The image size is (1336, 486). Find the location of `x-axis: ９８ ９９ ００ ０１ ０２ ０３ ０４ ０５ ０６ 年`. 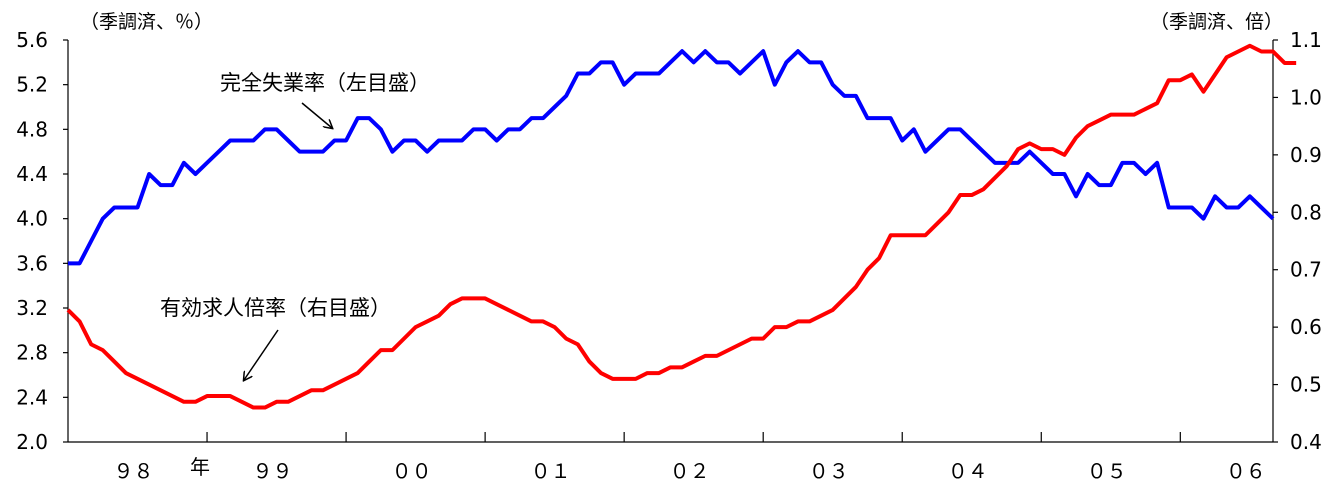

x-axis: ９８ ９９ ００ ０１ ０２ ０３ ０４ ０５ ０６ 年 is located at coordinates (690, 457).